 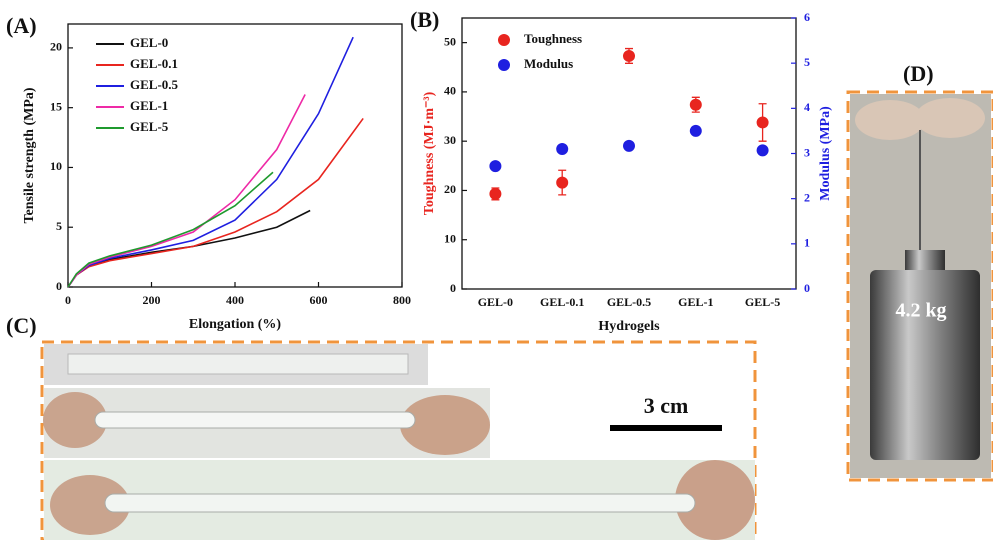 I want to click on x-tick-label: 400, so click(x=235, y=300).